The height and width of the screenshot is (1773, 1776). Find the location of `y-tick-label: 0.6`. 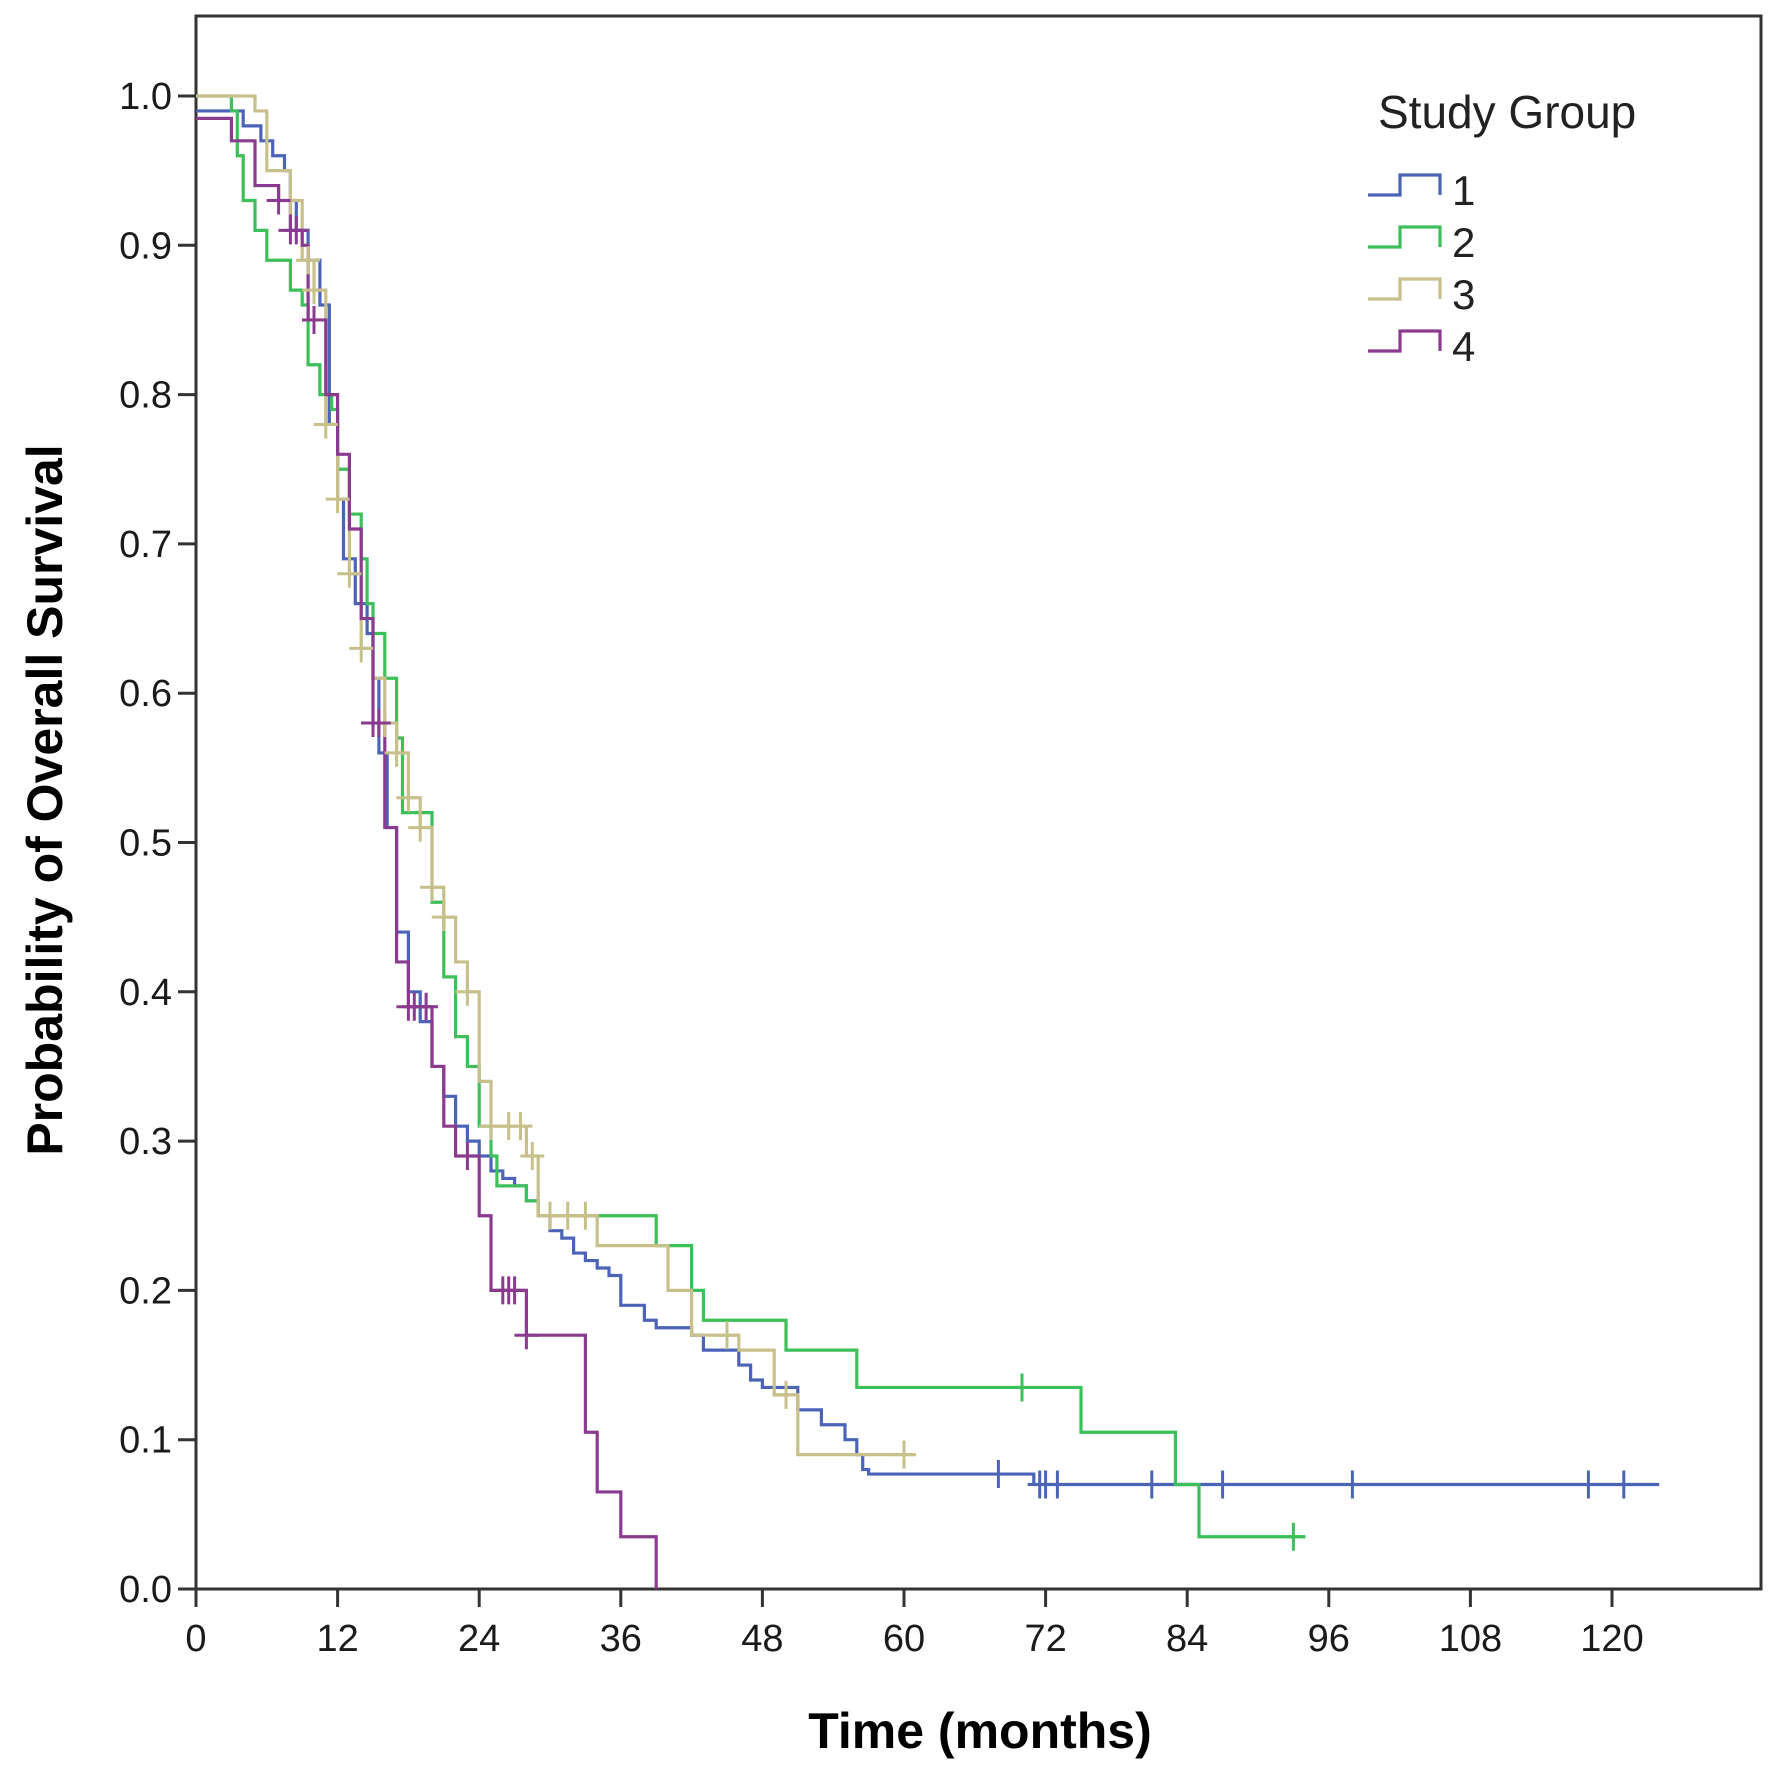

y-tick-label: 0.6 is located at coordinates (145, 694).